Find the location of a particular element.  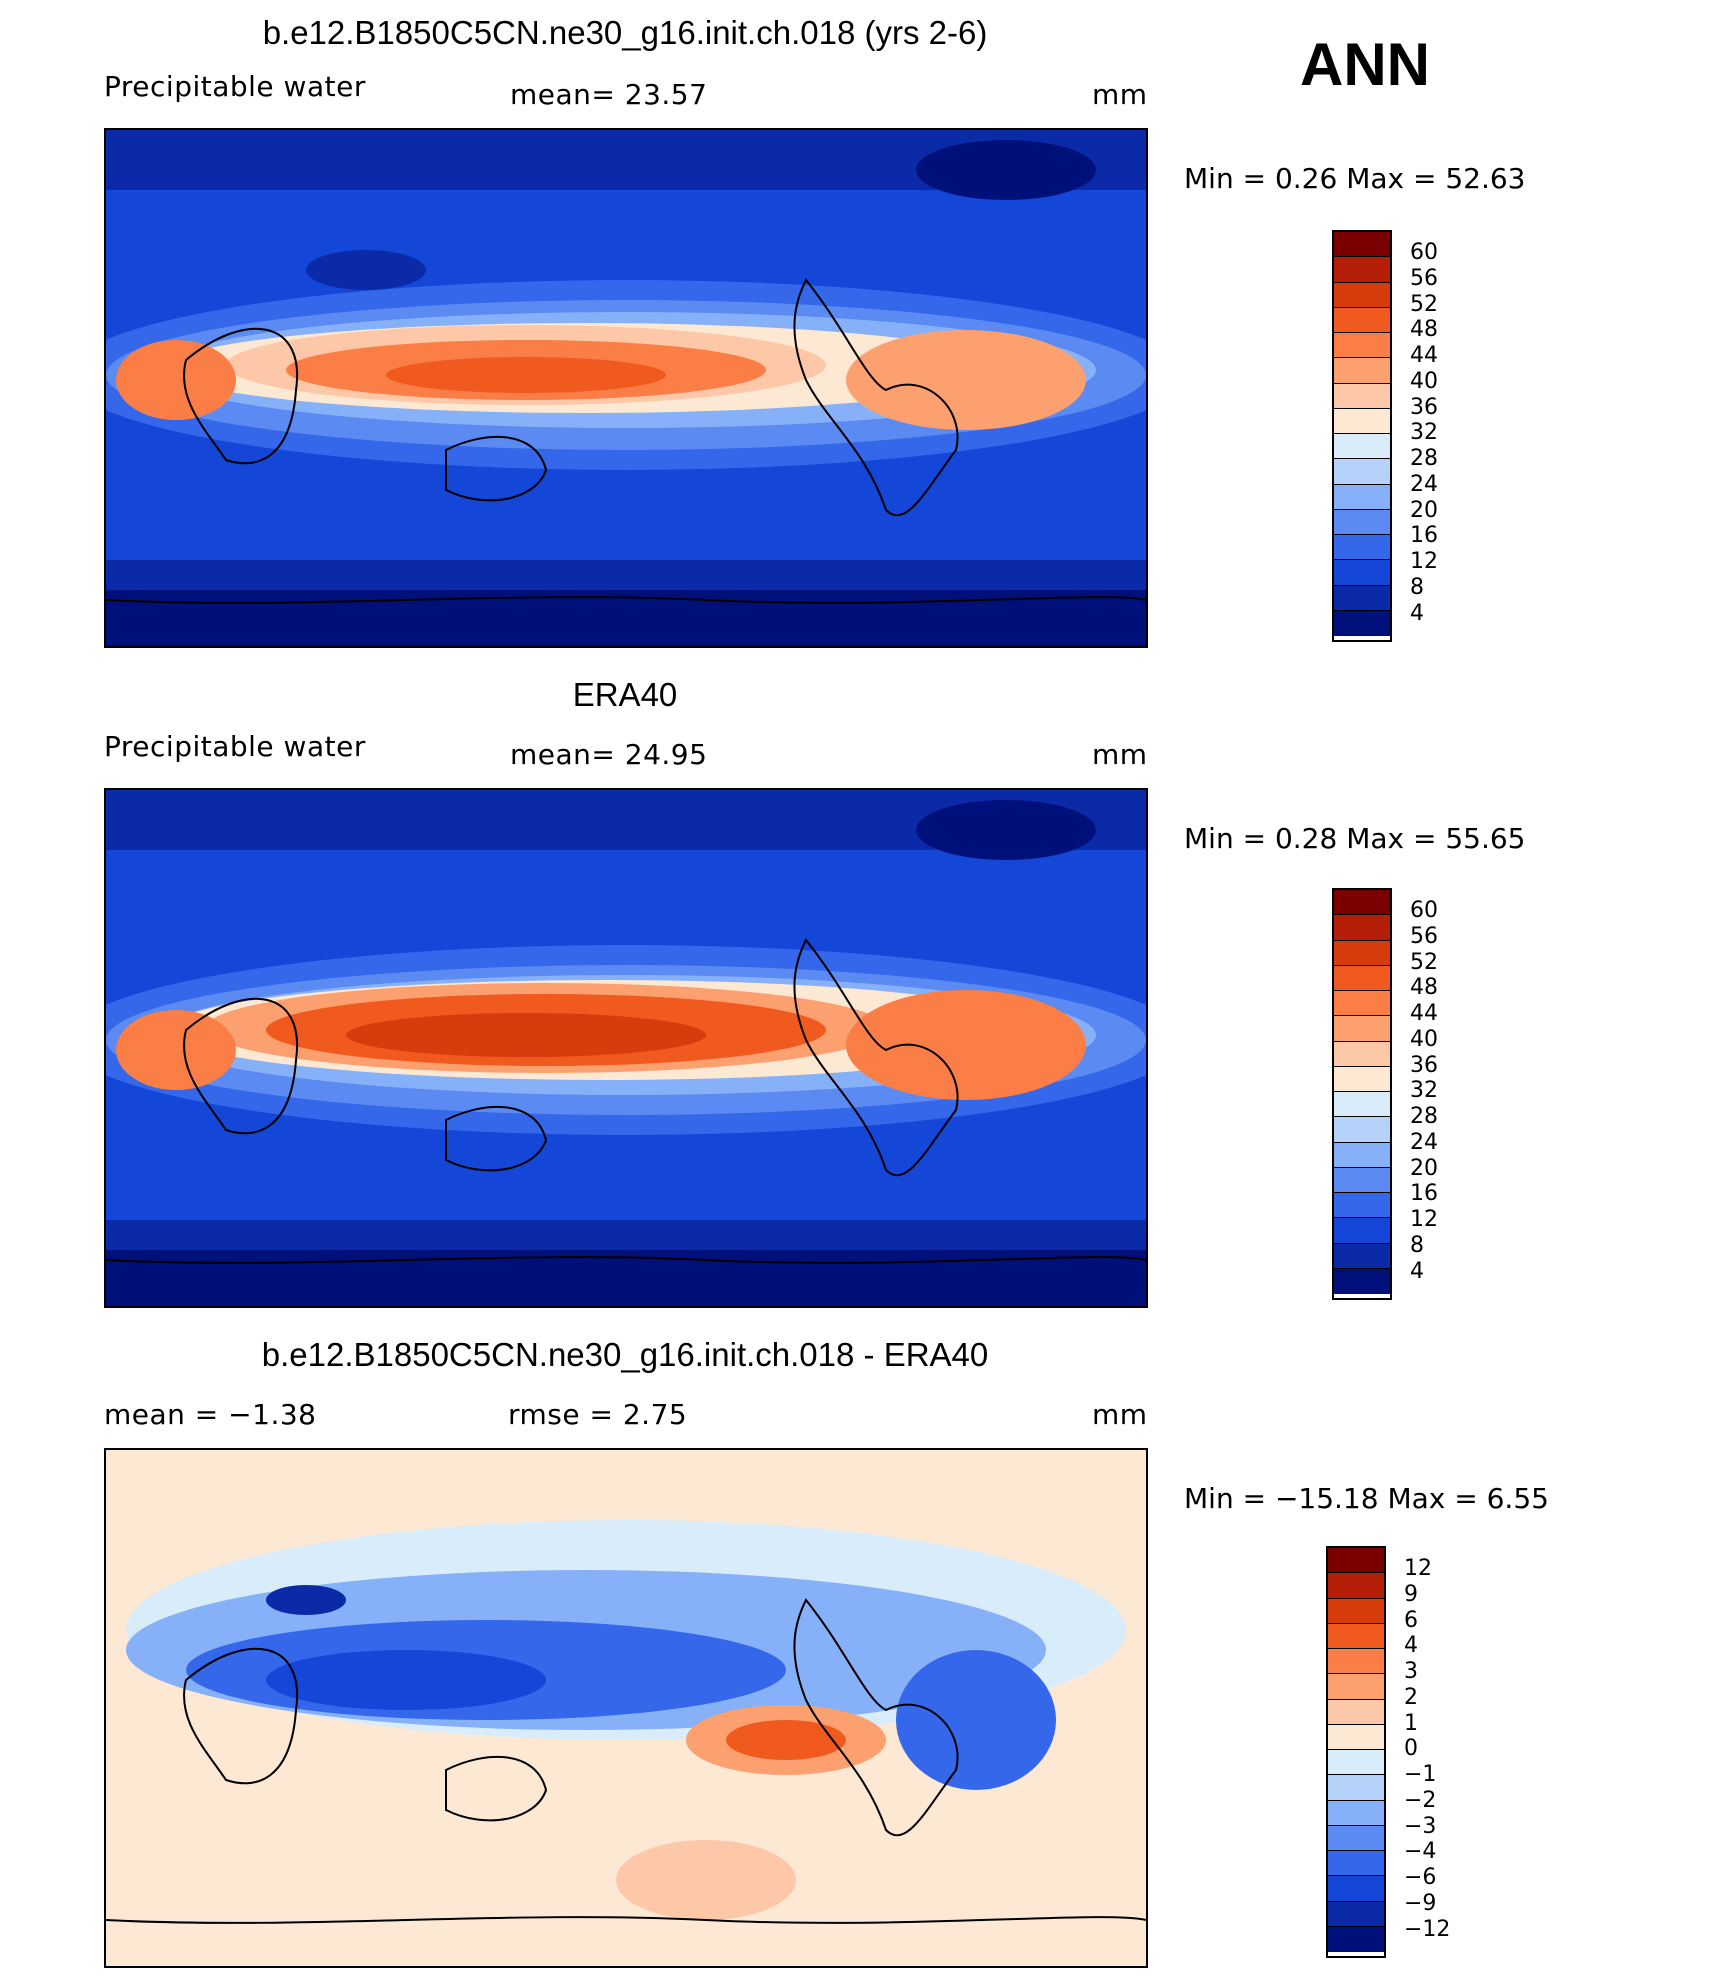

panel3-units: mm is located at coordinates (1120, 1414).